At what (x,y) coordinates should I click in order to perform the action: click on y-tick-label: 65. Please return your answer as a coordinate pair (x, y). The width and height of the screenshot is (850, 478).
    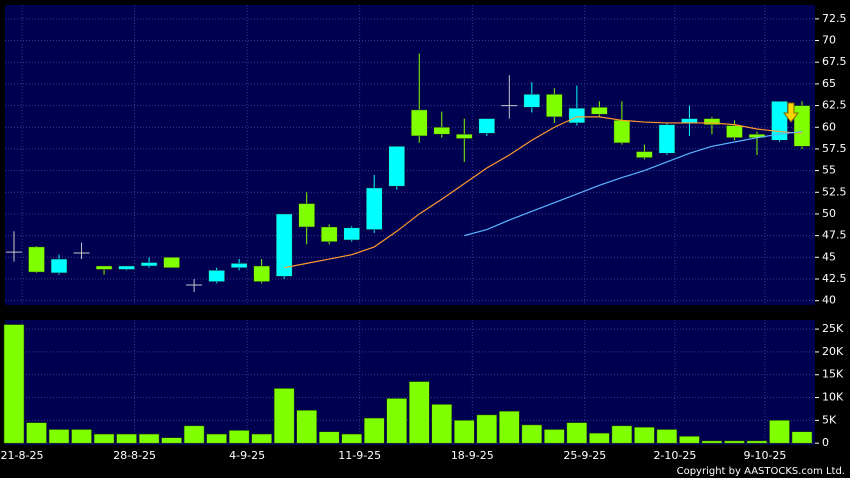
    Looking at the image, I should click on (829, 83).